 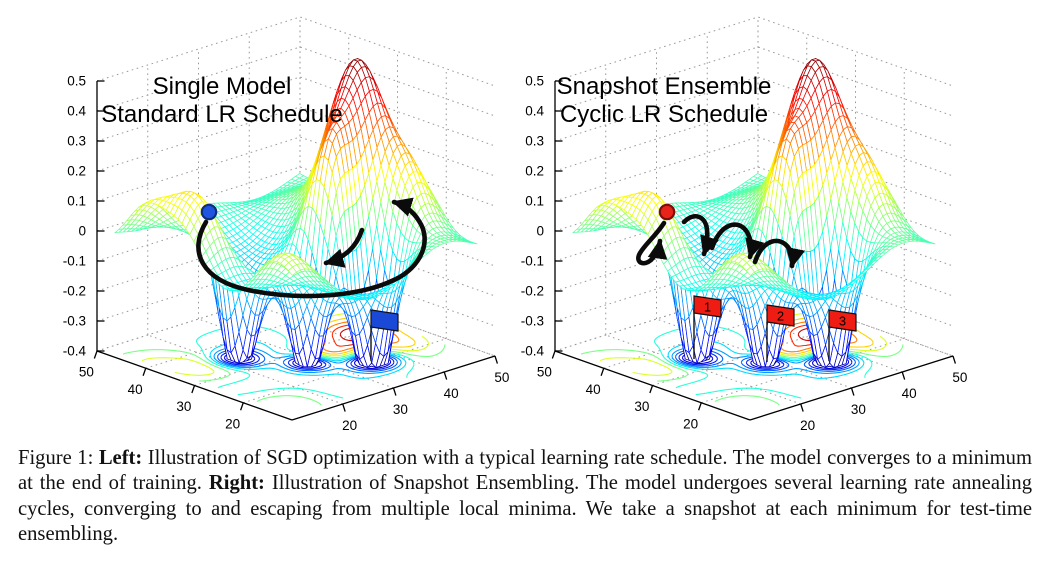 I want to click on flag-number: 2, so click(x=780, y=316).